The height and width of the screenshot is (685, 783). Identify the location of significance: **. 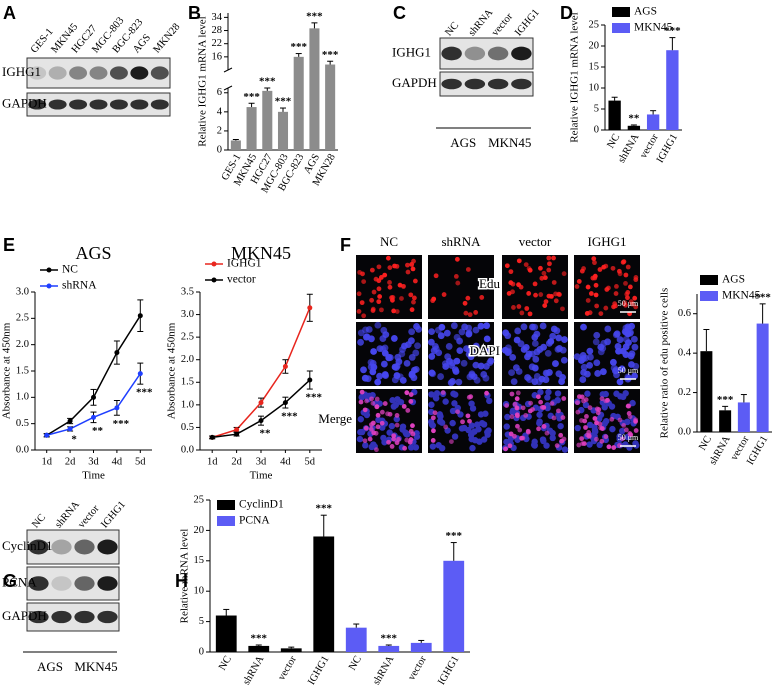
(634, 118).